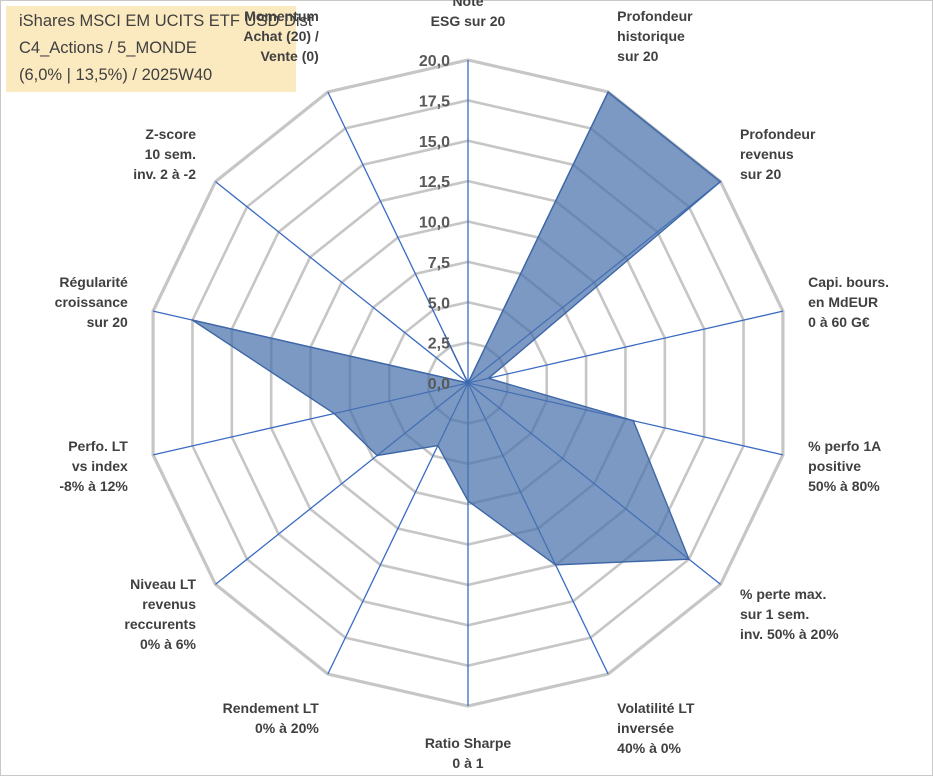 This screenshot has height=776, width=933. I want to click on tick-label: 15,0, so click(434, 142).